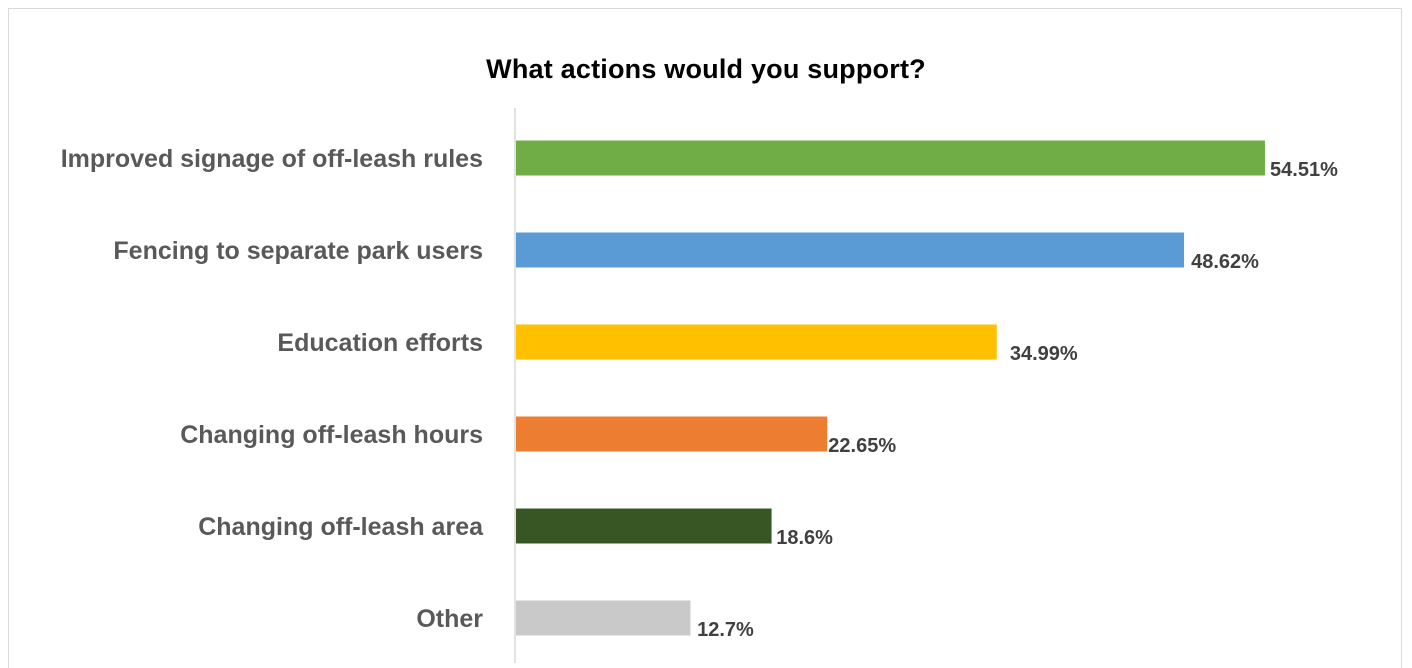 This screenshot has width=1412, height=668. I want to click on data-label: 12.7%, so click(725, 630).